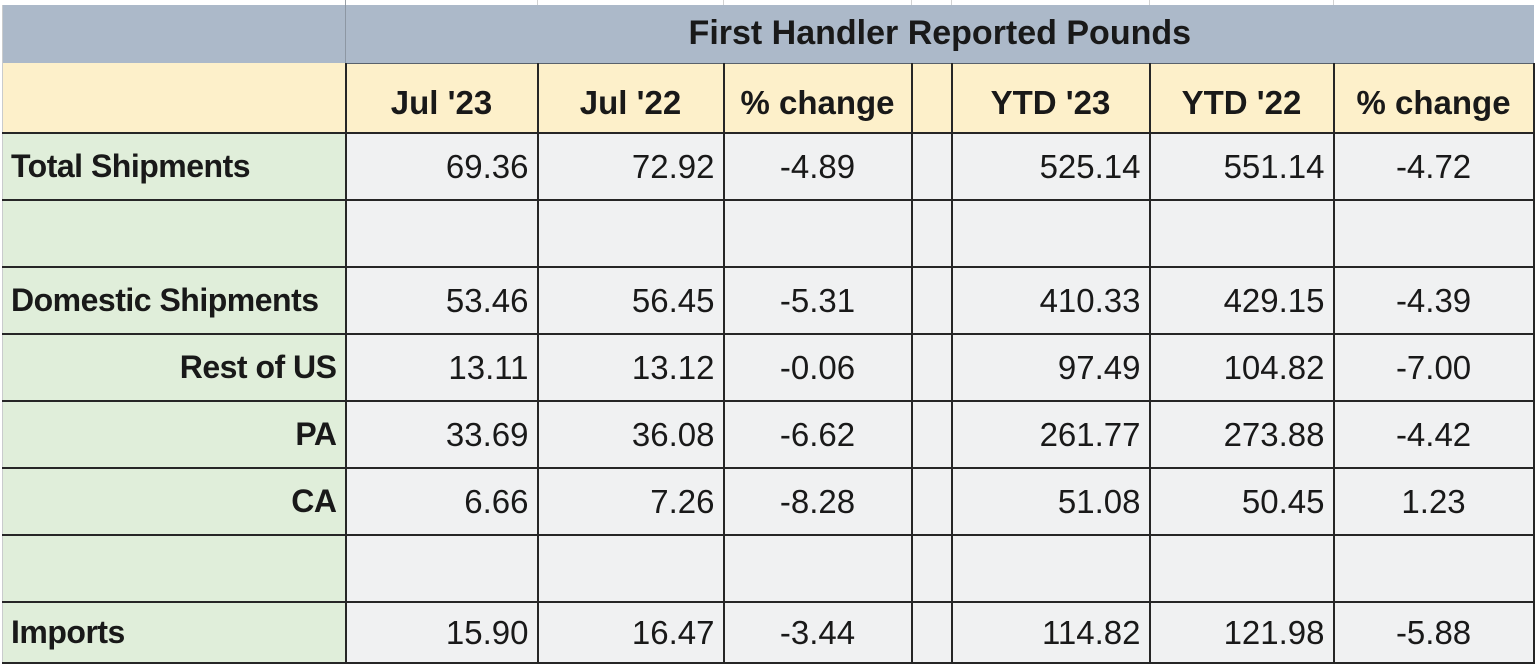  Describe the element at coordinates (1241, 367) in the screenshot. I see `value-cell: 104.82` at that location.